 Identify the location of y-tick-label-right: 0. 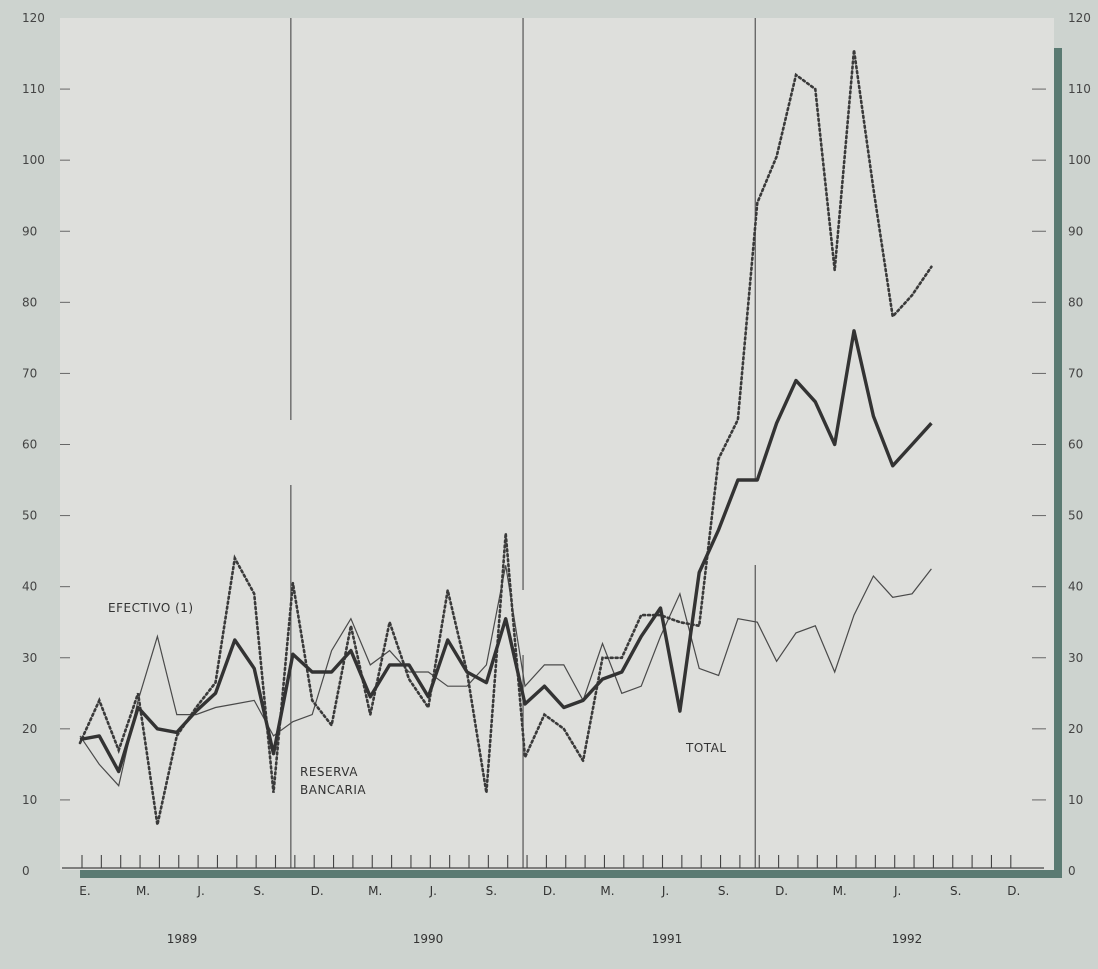
(1072, 871).